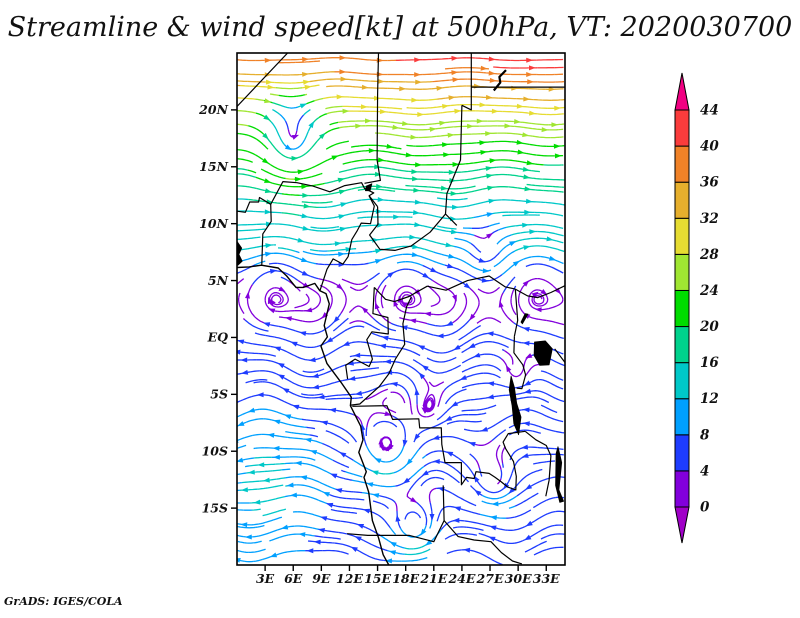 Image resolution: width=800 pixels, height=618 pixels. I want to click on colorbar-label: 8, so click(705, 435).